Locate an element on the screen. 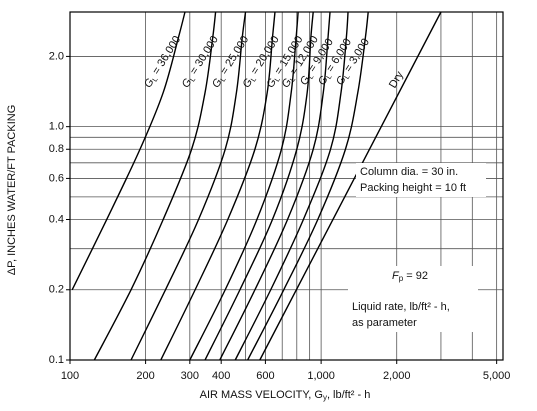  y-tick-label: 0.2 is located at coordinates (56, 290).